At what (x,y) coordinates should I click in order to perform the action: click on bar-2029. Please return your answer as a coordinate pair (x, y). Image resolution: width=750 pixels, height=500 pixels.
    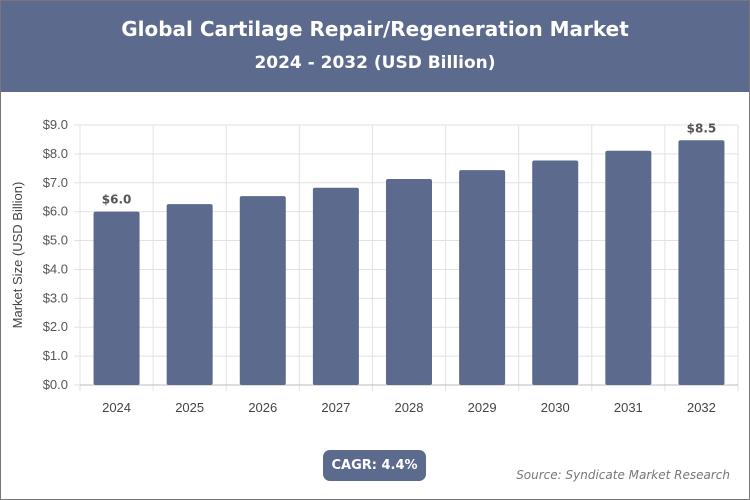
    Looking at the image, I should click on (482, 277).